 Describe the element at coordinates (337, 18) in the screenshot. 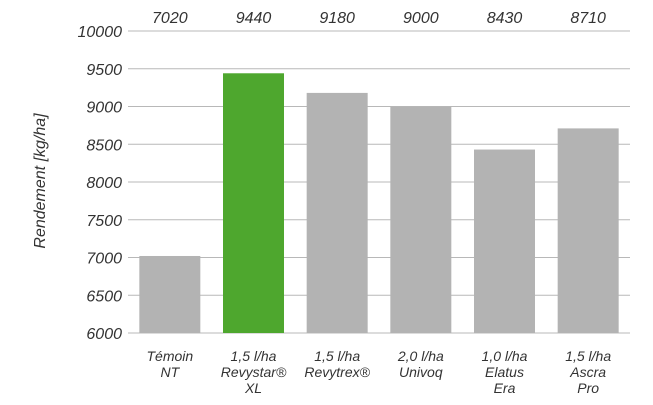

I see `value-label: 9180` at that location.